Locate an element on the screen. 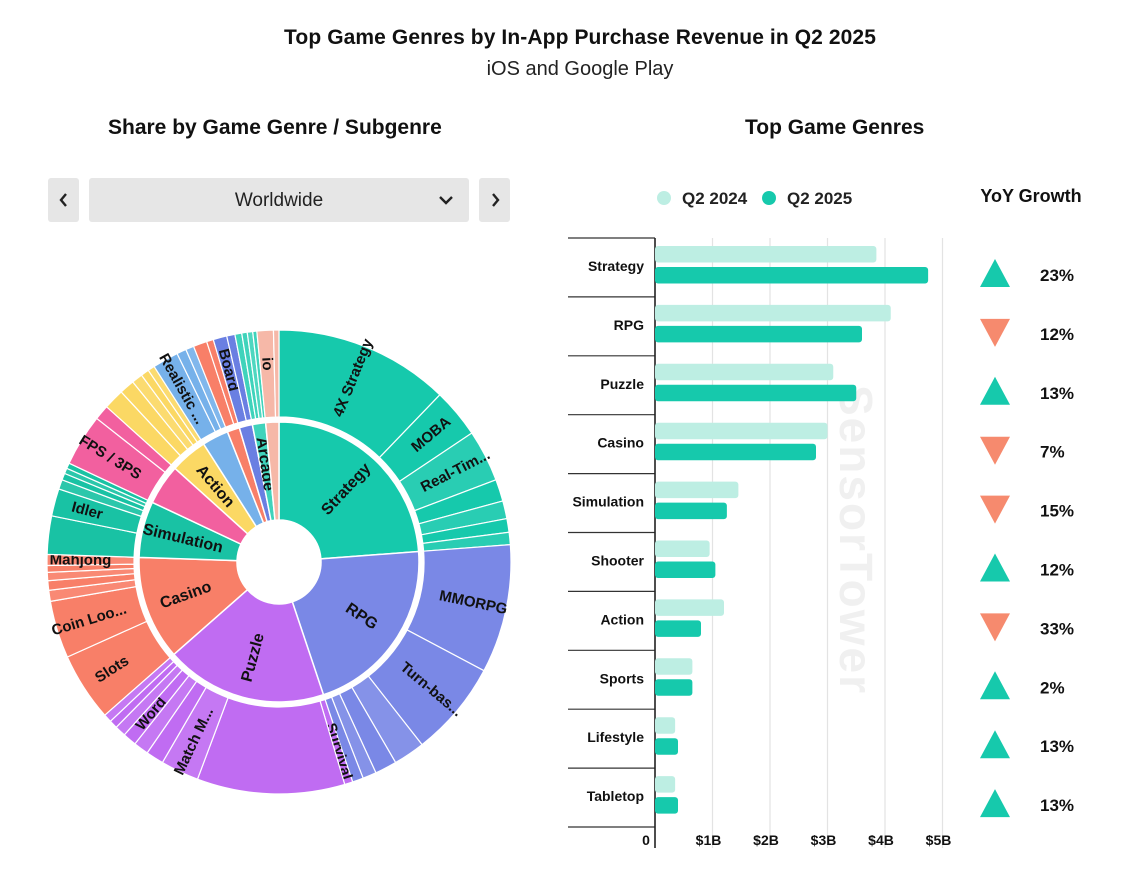 The image size is (1130, 896). chevron-right-icon is located at coordinates (495, 200).